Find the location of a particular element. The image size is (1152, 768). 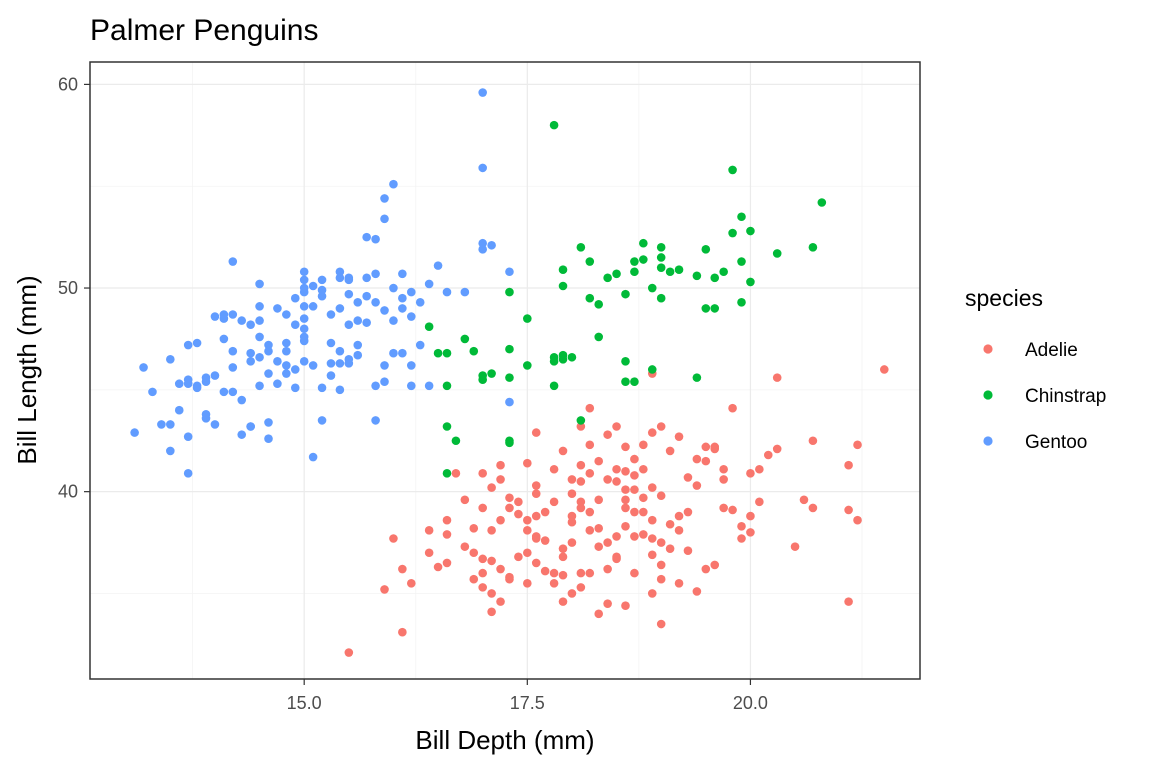

y-tick-label: 40 is located at coordinates (68, 492).